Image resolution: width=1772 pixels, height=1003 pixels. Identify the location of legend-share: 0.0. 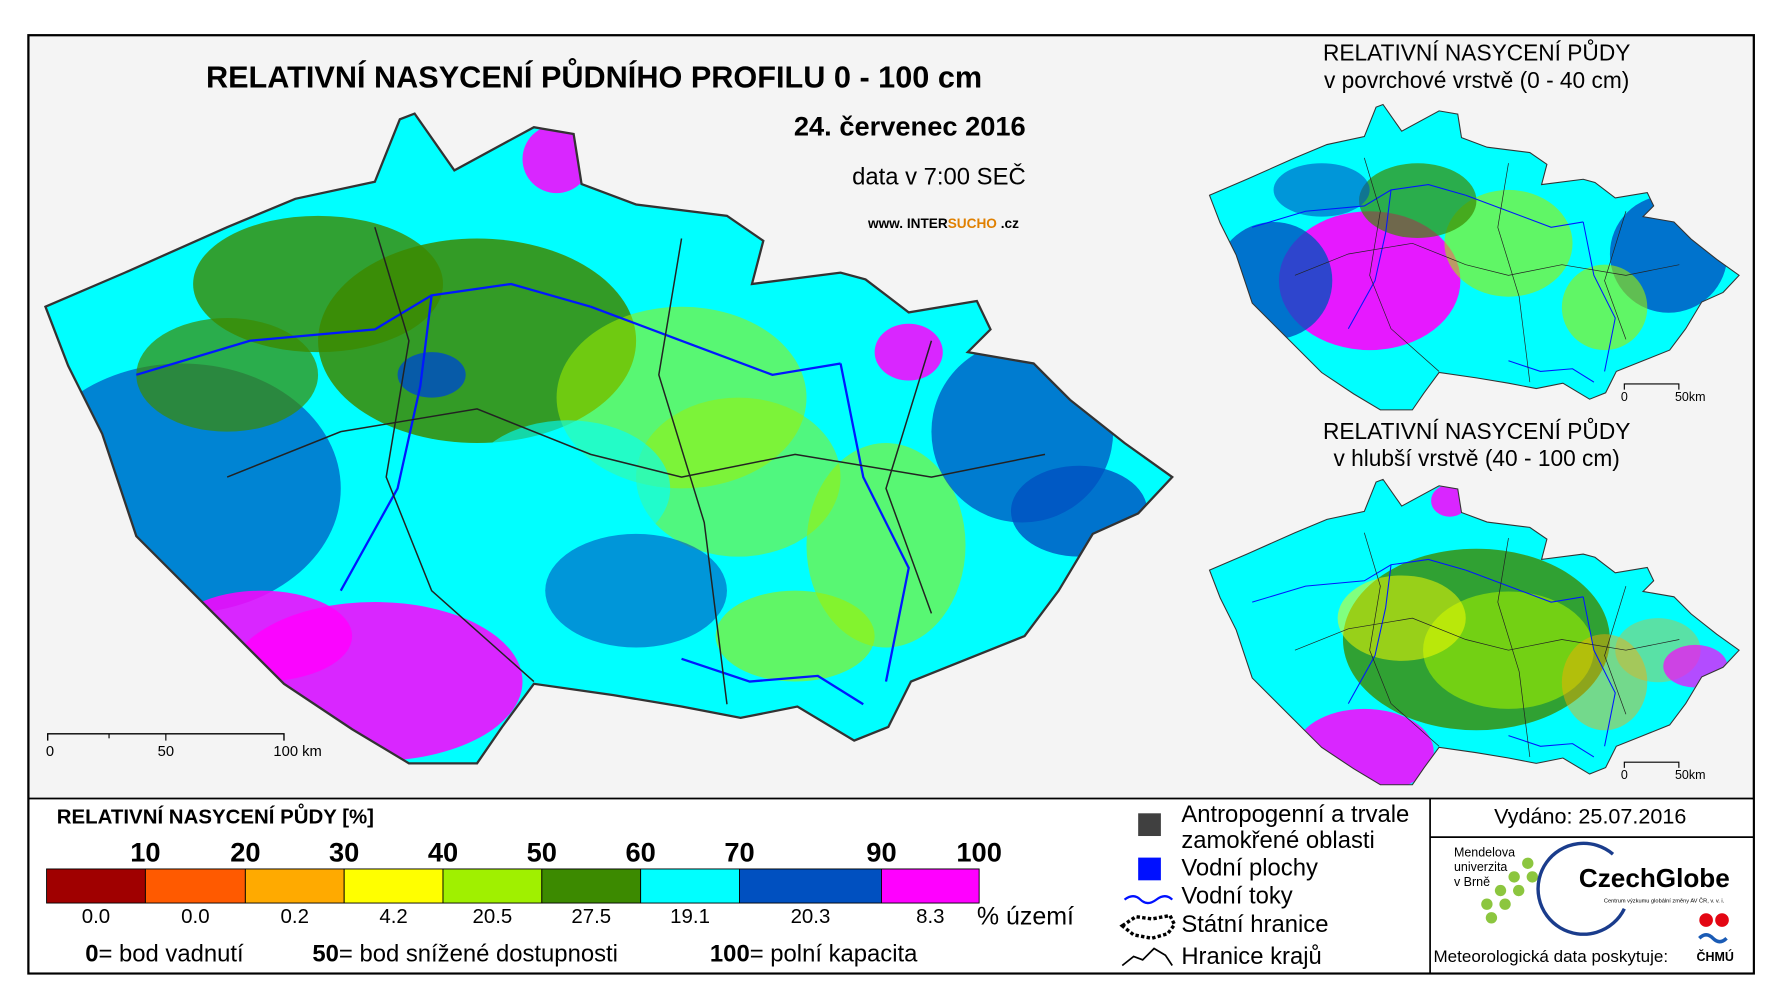
(96, 916).